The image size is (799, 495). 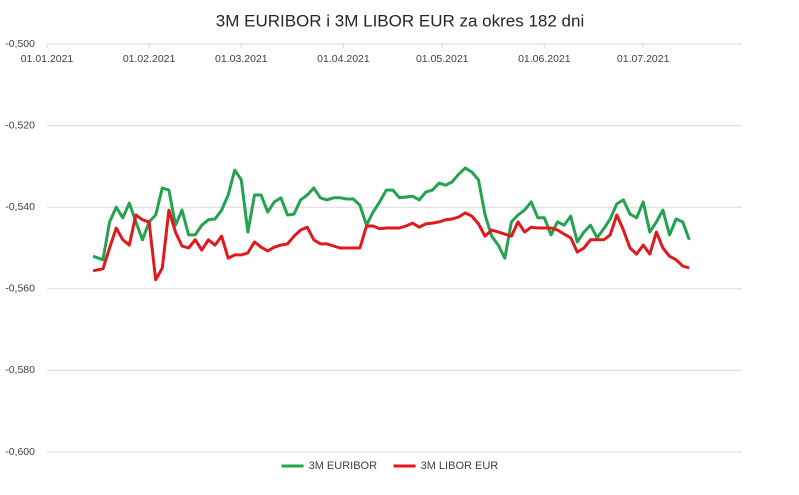 I want to click on y-tick-label: -0,500, so click(x=20, y=44).